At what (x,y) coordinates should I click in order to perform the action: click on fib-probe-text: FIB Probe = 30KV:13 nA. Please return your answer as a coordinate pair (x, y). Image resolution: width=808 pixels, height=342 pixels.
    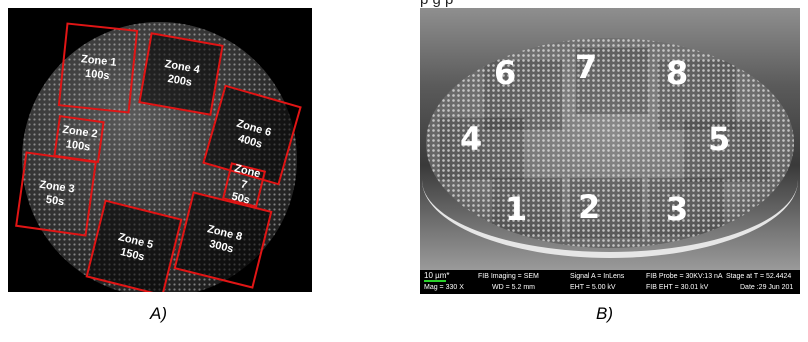
    Looking at the image, I should click on (684, 276).